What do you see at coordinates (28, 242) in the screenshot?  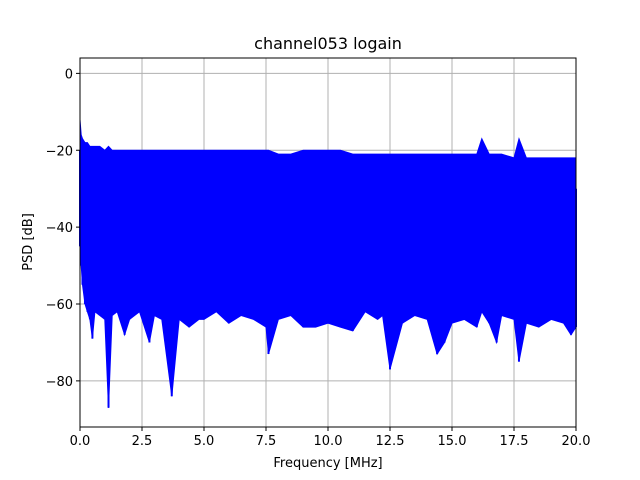 I see `y-axis-label: PSD [dB]` at bounding box center [28, 242].